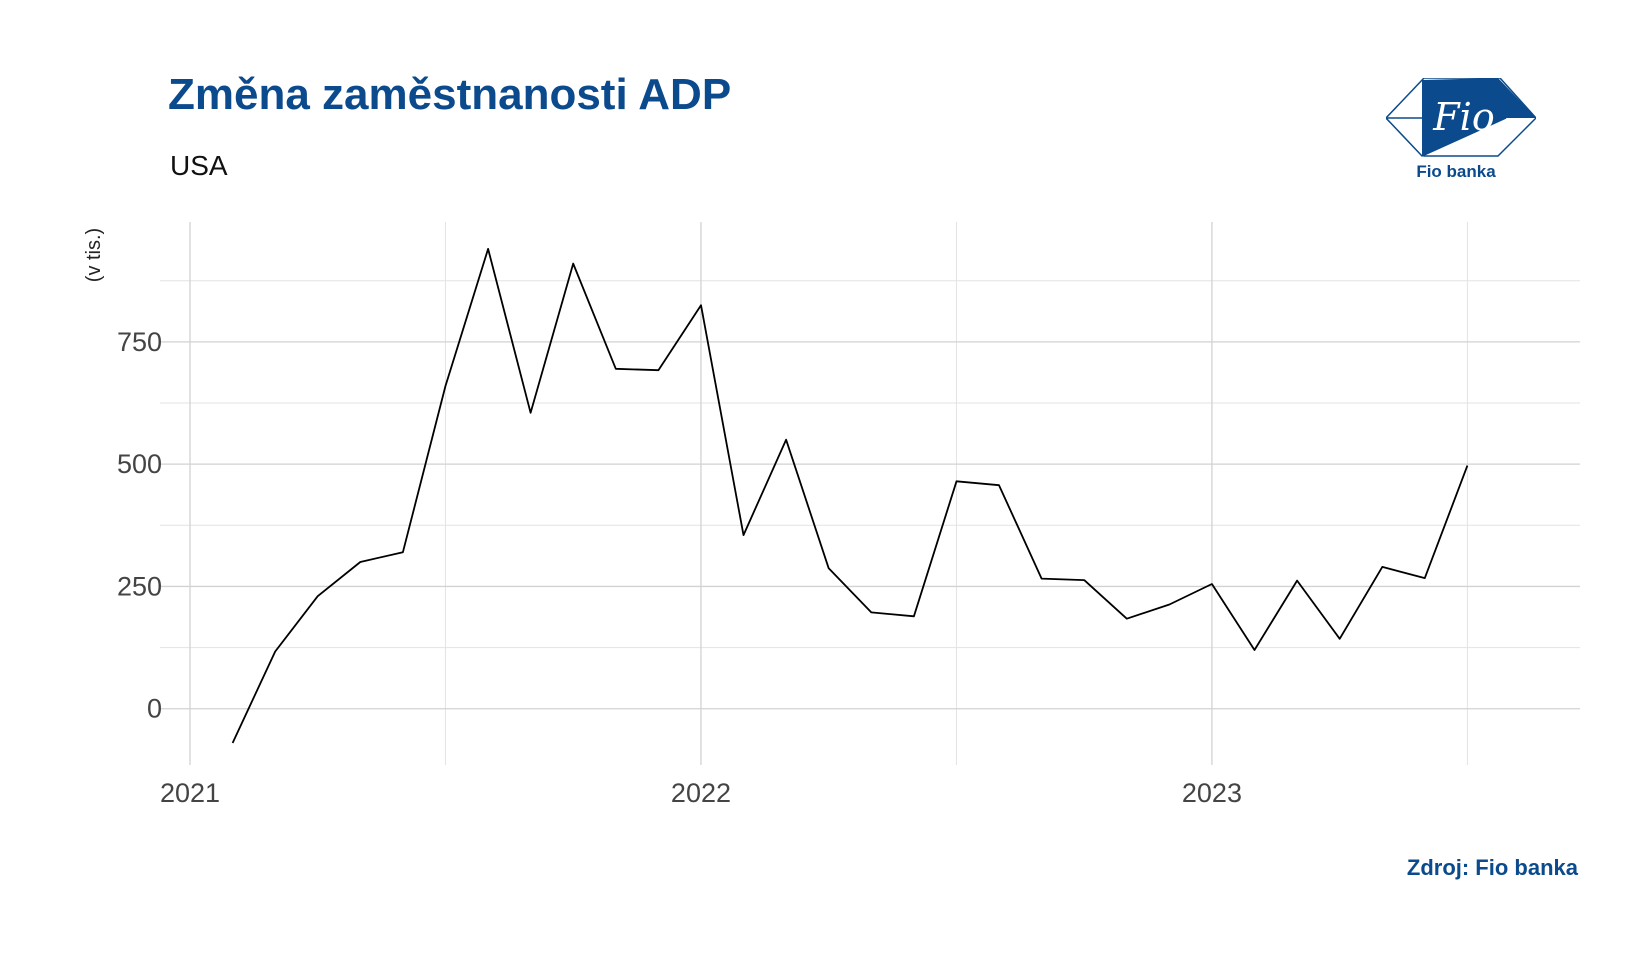  I want to click on logo-caption: Fio banka, so click(1456, 171).